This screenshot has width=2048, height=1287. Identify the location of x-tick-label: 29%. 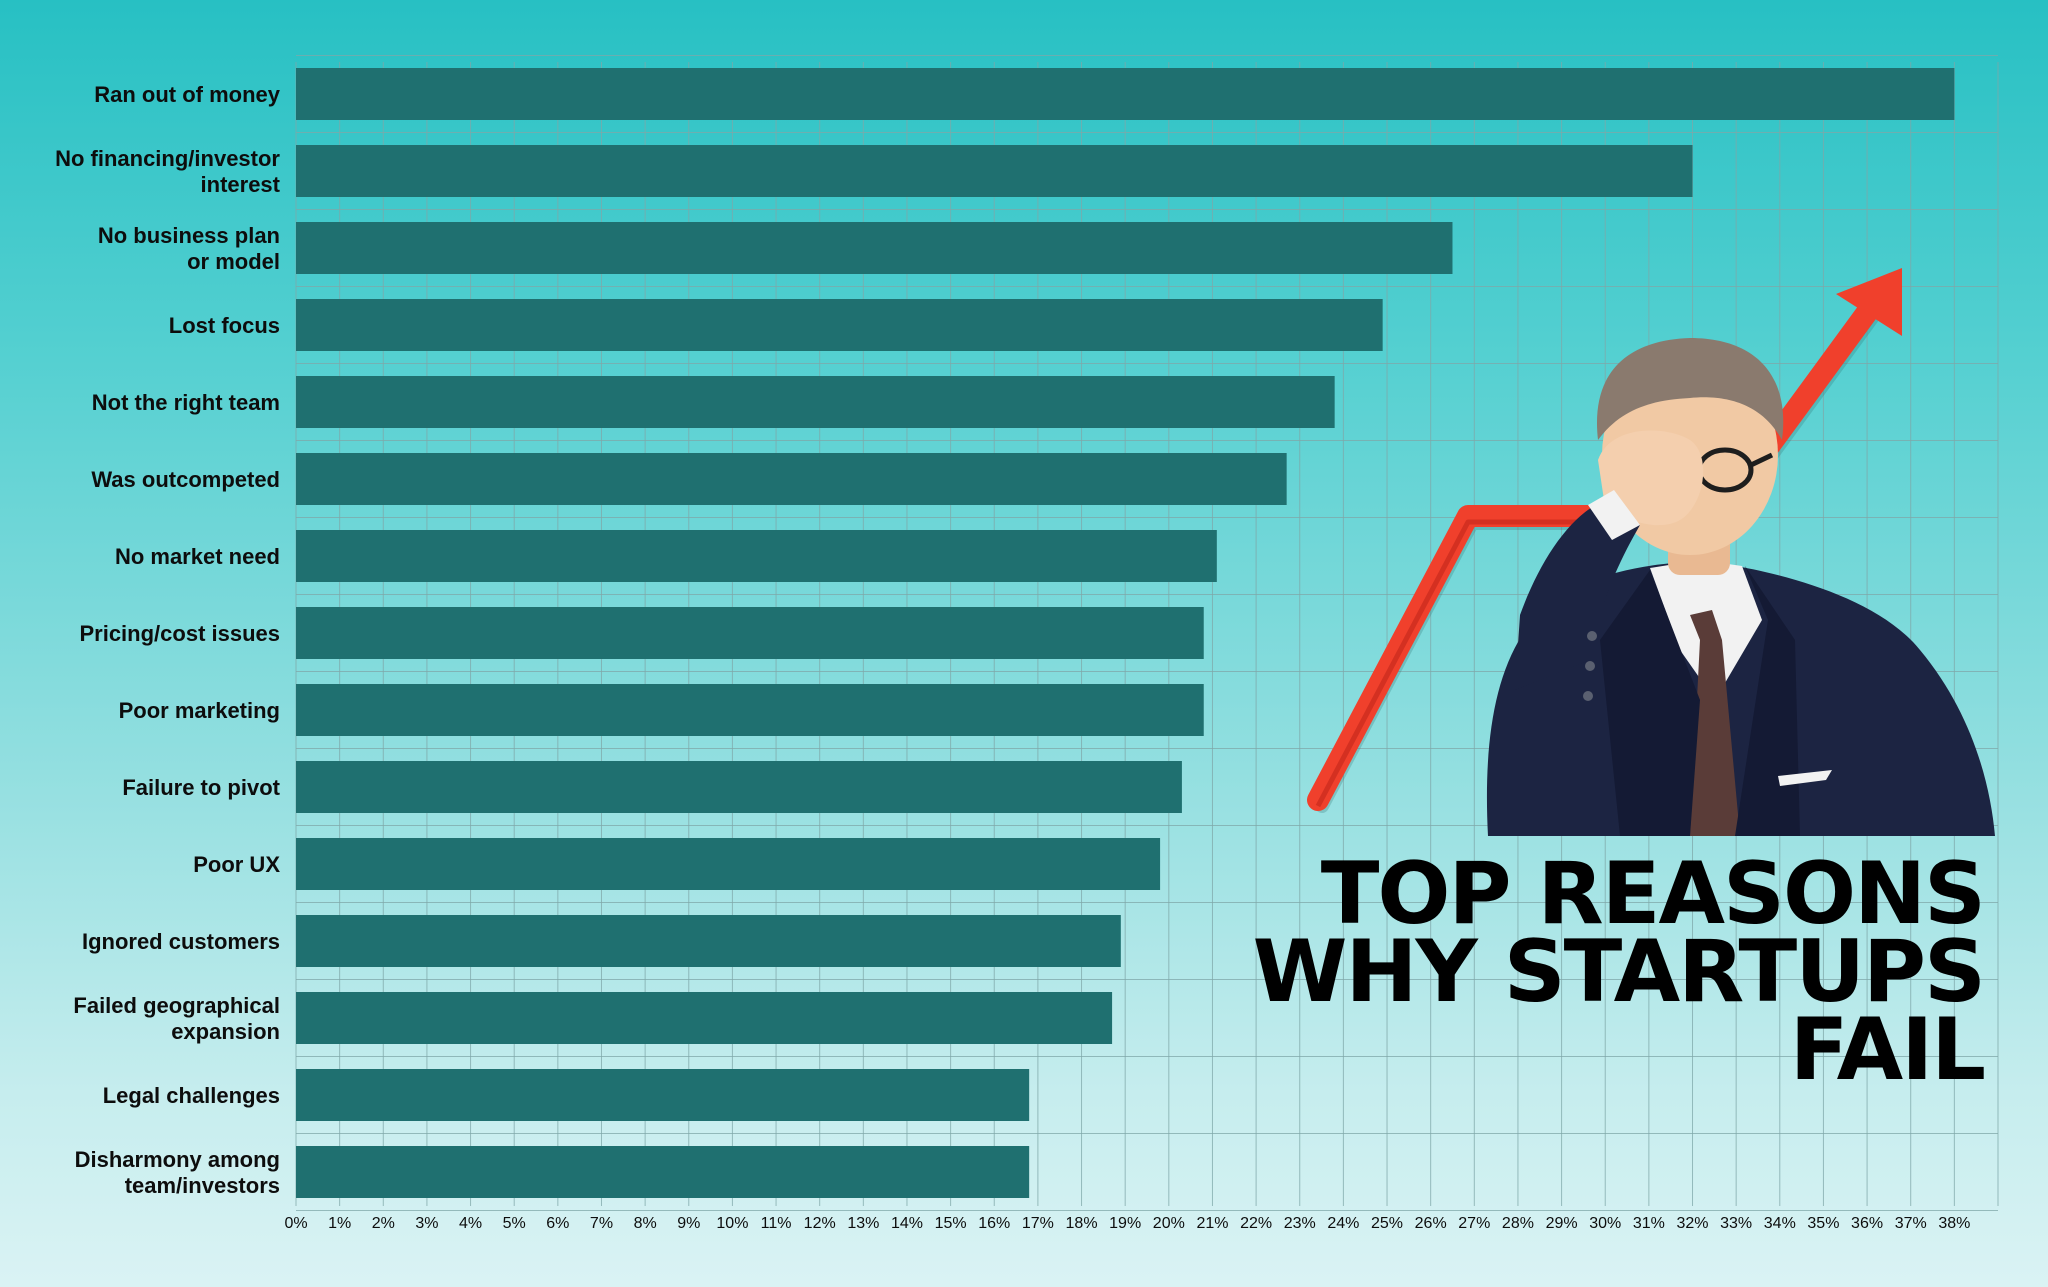
(1562, 1223).